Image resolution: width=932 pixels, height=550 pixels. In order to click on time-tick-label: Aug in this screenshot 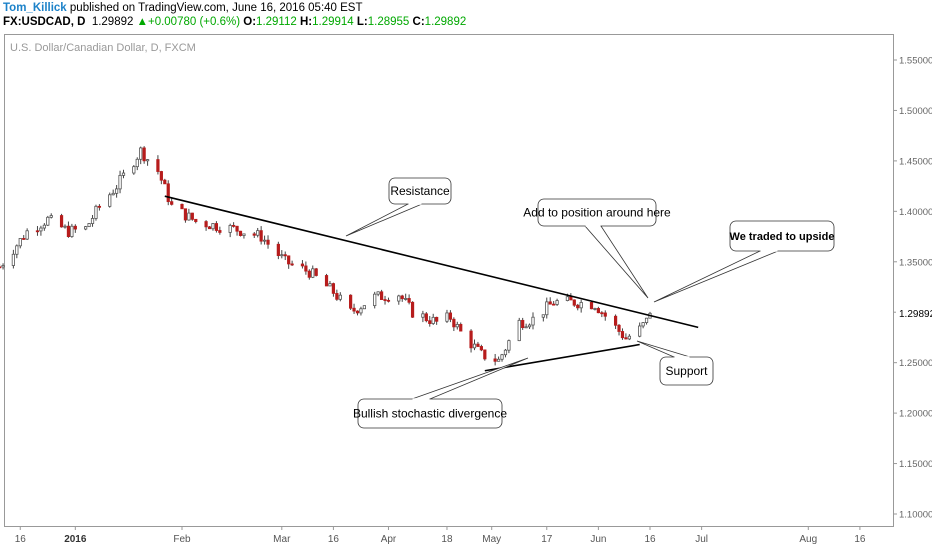, I will do `click(808, 539)`.